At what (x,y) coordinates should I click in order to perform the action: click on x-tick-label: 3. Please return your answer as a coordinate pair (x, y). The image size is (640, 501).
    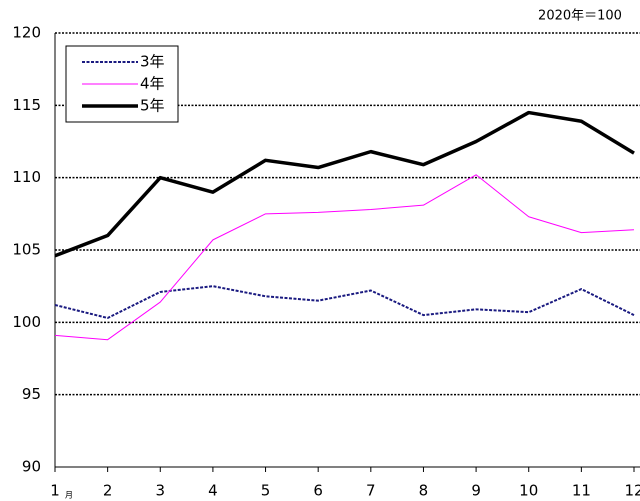
    Looking at the image, I should click on (160, 491).